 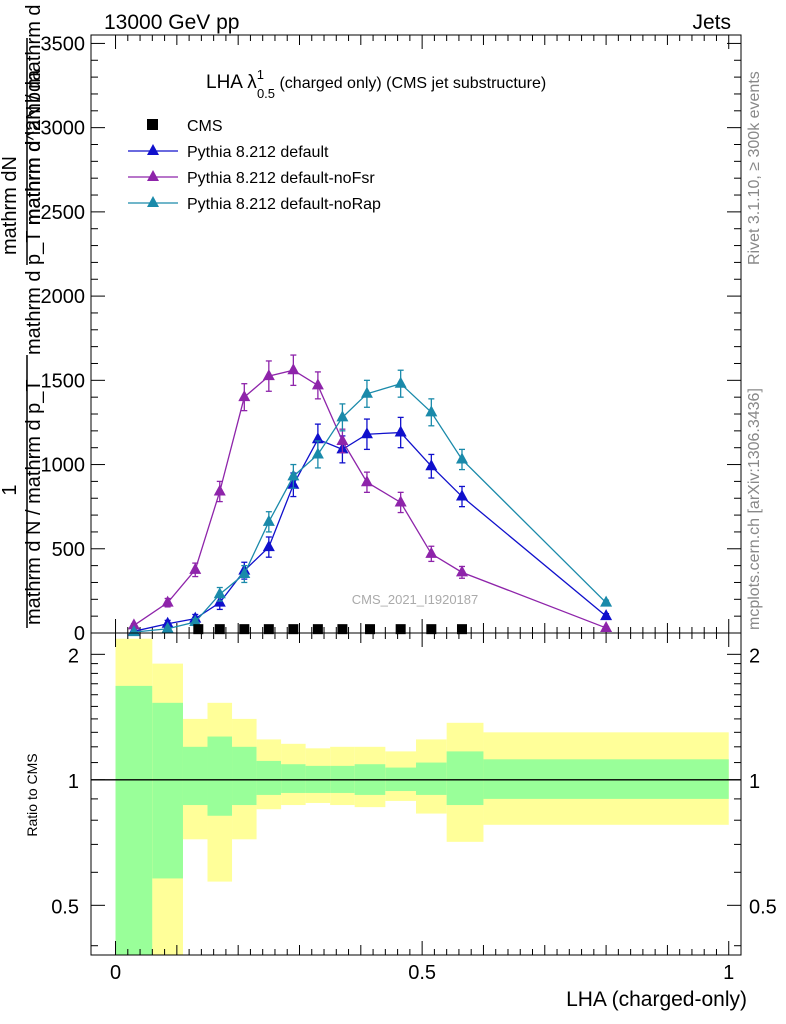 I want to click on x-axis-label: LHA (charged-only), so click(x=656, y=999).